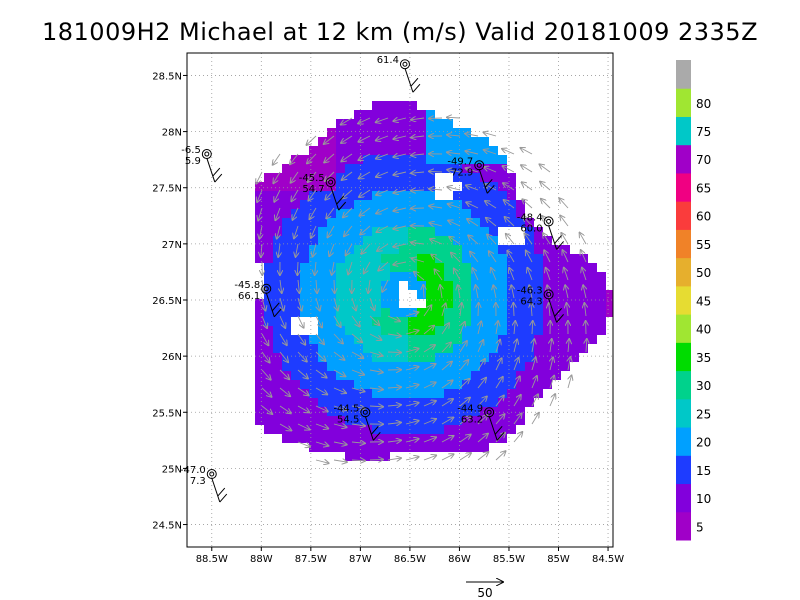  What do you see at coordinates (198, 481) in the screenshot?
I see `station-label-bottom: 7.3` at bounding box center [198, 481].